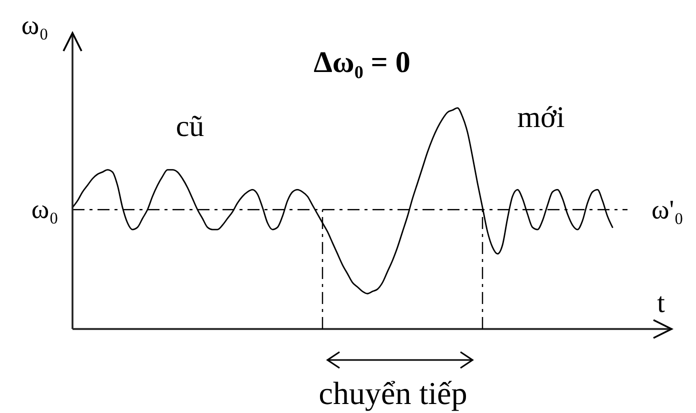 This screenshot has height=413, width=696. I want to click on text: ω₀, so click(44, 209).